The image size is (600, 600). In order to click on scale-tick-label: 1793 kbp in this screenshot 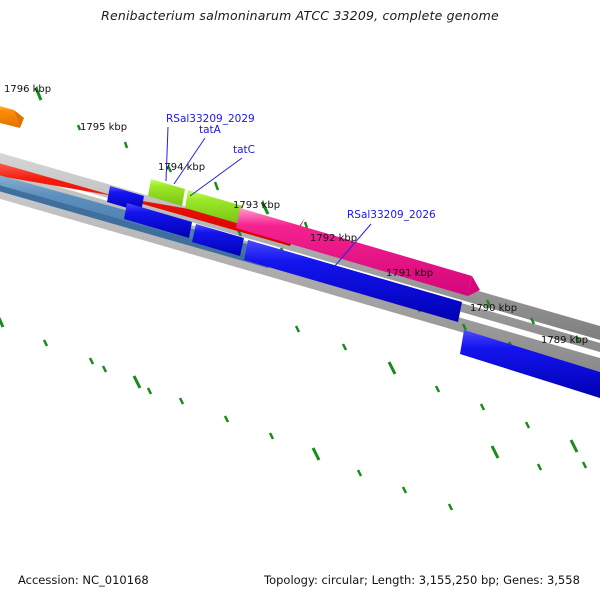, I will do `click(256, 205)`.